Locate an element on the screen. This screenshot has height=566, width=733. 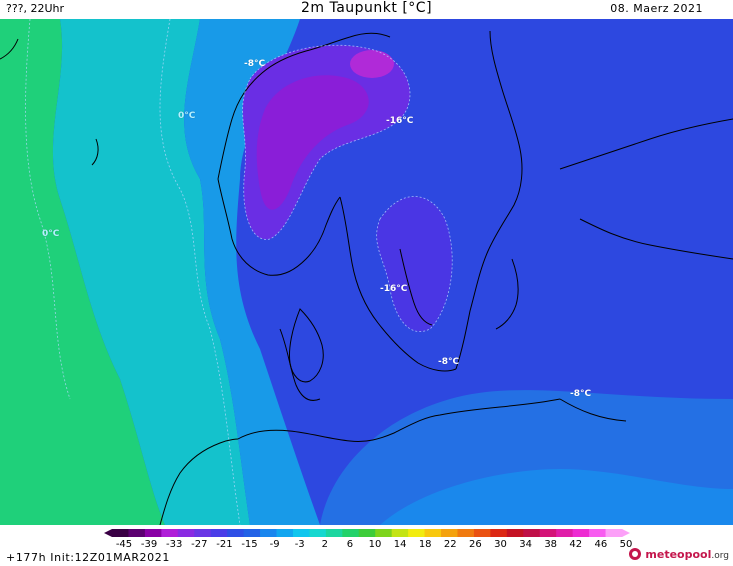
meteopool-logo: meteopool.org is located at coordinates (678, 554).